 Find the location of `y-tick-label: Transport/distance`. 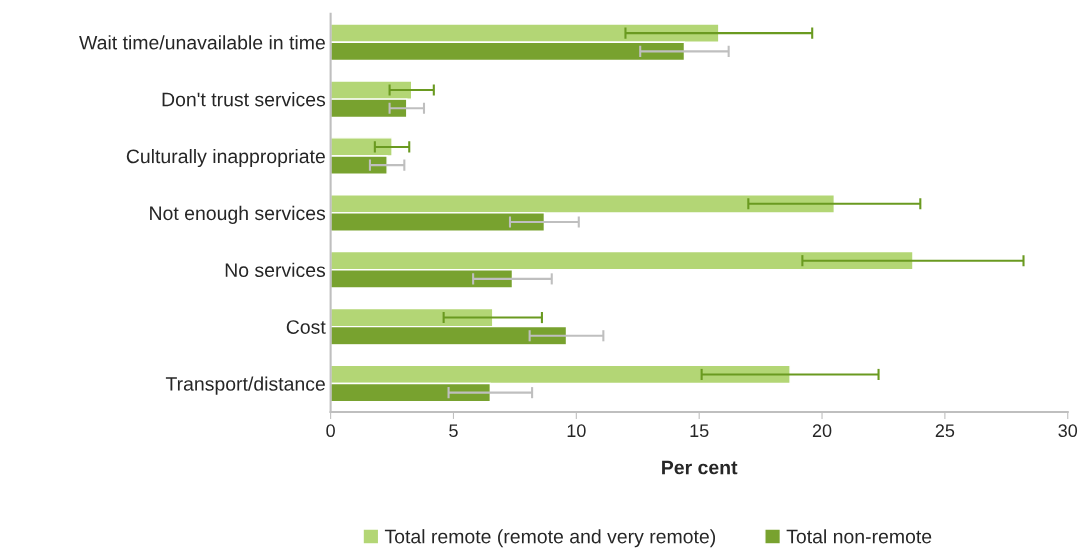

y-tick-label: Transport/distance is located at coordinates (245, 385).